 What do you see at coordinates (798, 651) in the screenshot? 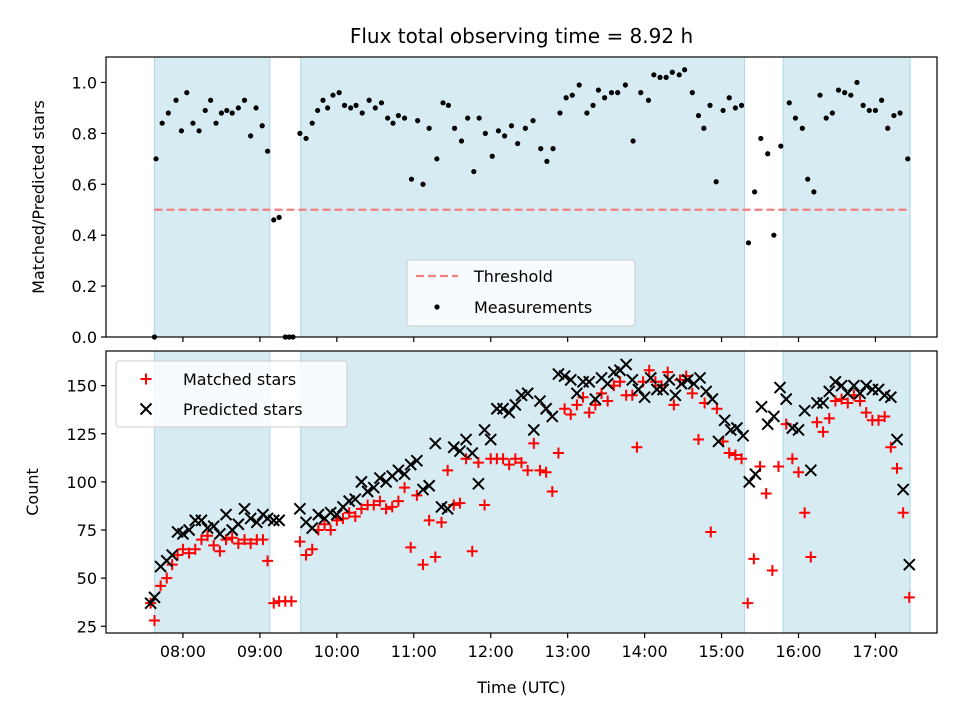
I see `x-tick-label: 16:00` at bounding box center [798, 651].